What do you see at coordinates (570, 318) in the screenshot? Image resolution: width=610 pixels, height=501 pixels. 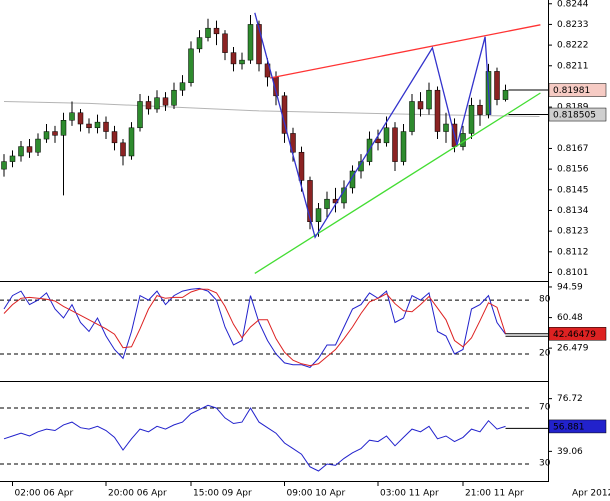 I see `y-tick-label: 60.48` at bounding box center [570, 318].